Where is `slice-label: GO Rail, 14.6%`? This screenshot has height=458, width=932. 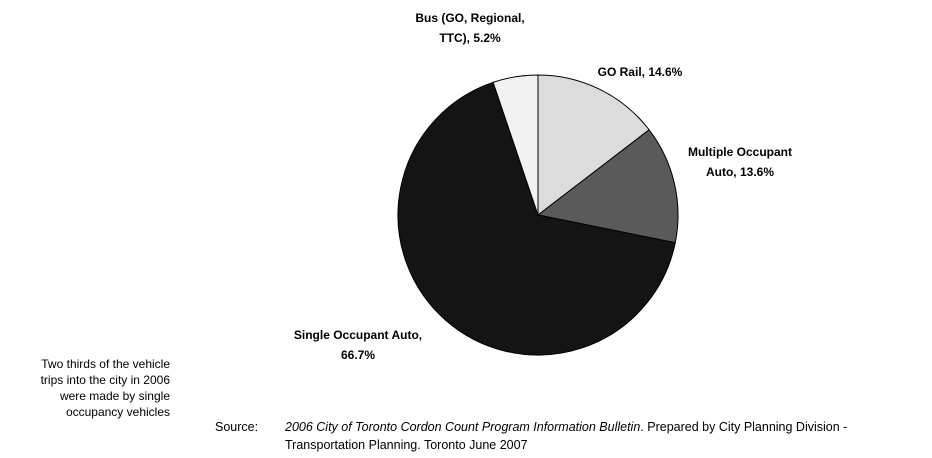 slice-label: GO Rail, 14.6% is located at coordinates (640, 72).